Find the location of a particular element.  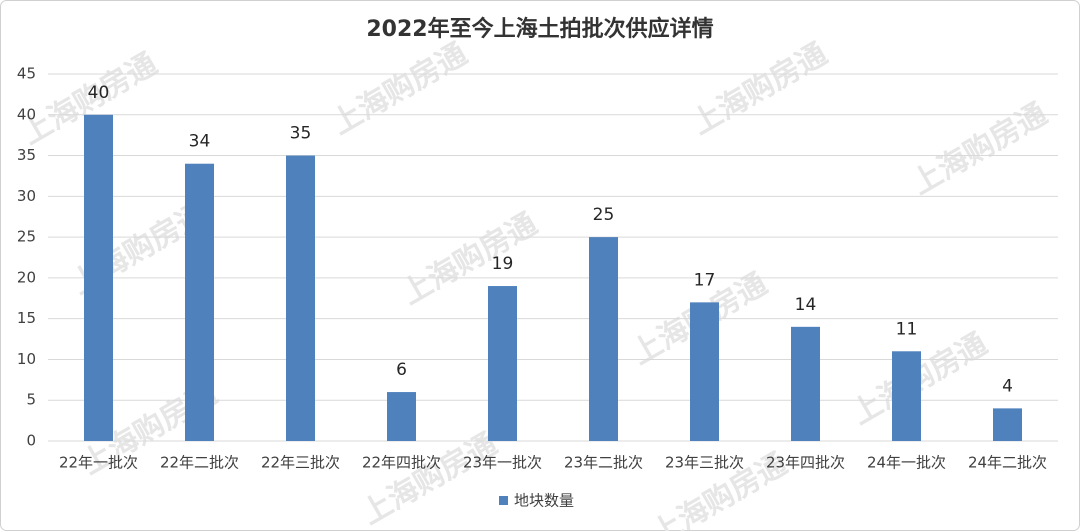

legend-swatch is located at coordinates (503, 500).